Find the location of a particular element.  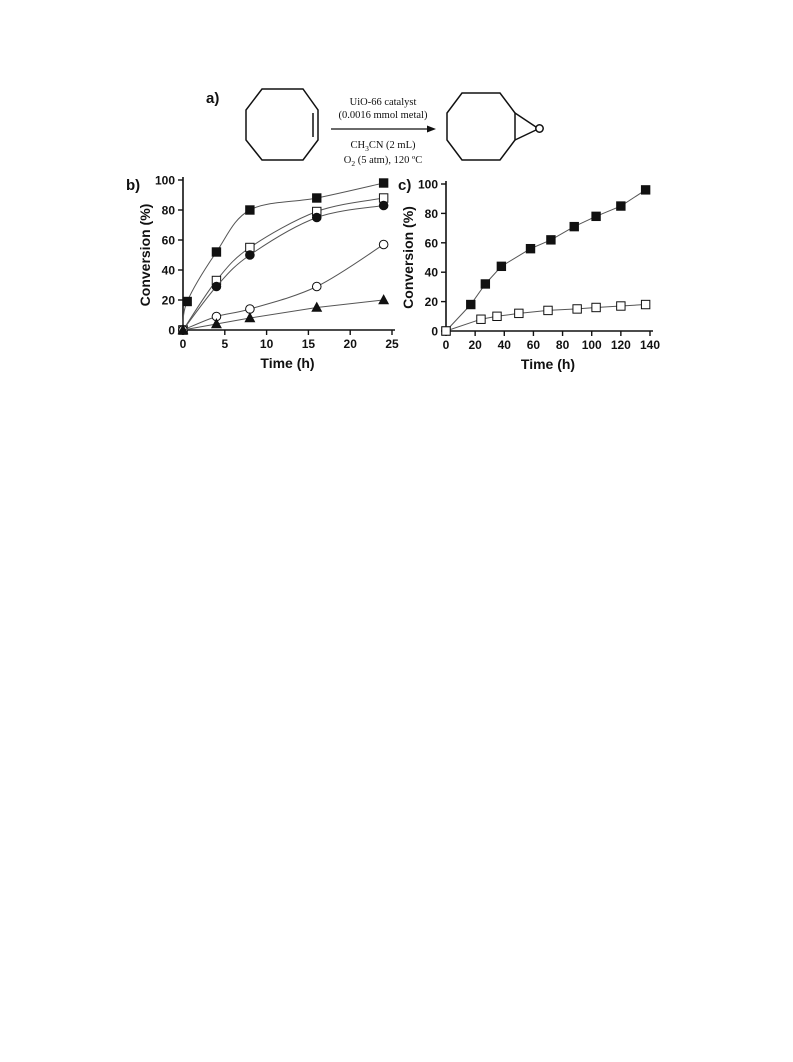

epoxide-bond-lower is located at coordinates (525, 135).